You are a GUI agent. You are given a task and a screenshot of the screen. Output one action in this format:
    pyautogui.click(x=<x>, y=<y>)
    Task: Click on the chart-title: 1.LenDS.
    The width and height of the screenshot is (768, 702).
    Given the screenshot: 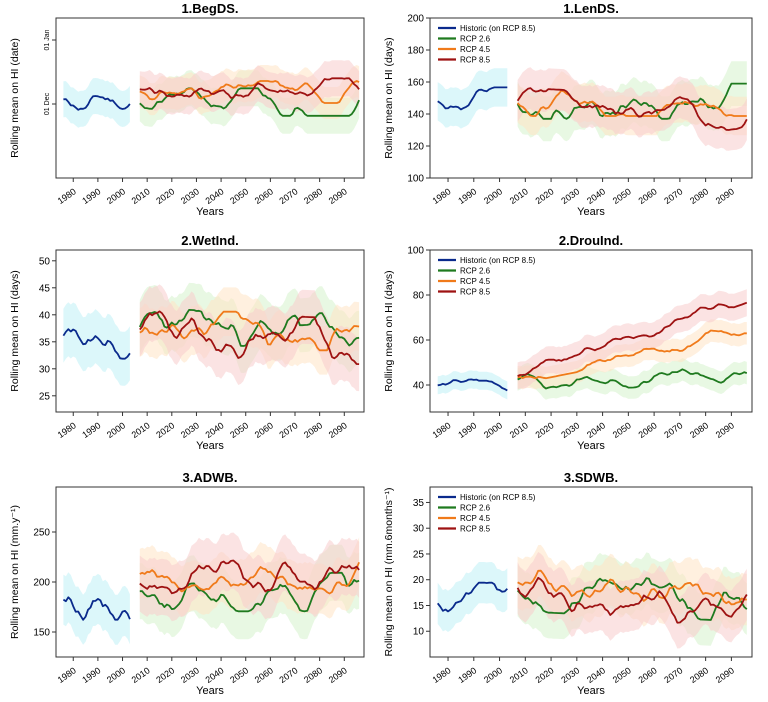 What is the action you would take?
    pyautogui.click(x=591, y=8)
    